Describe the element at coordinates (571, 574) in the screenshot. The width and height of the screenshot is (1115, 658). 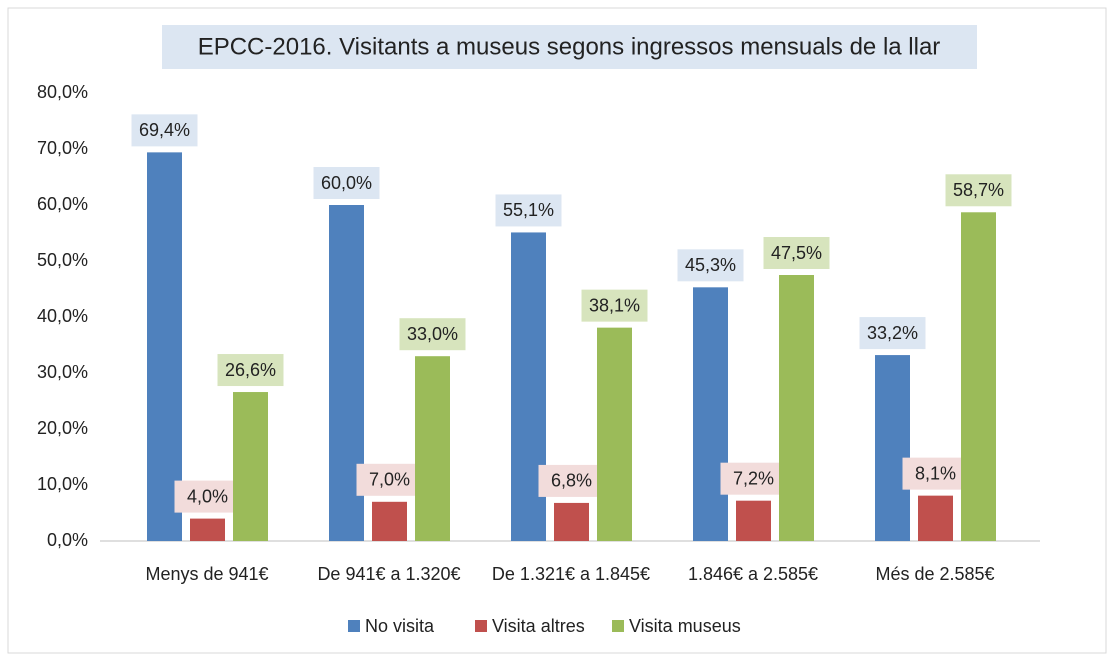
I see `x-tick-label: De 1.321€ a 1.845€` at that location.